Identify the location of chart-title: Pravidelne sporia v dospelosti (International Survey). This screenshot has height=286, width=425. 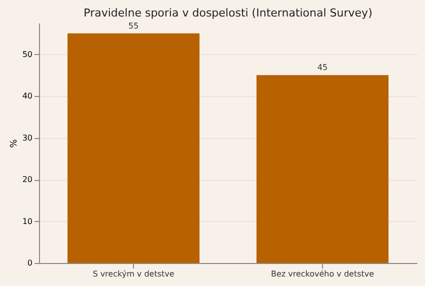
(228, 13).